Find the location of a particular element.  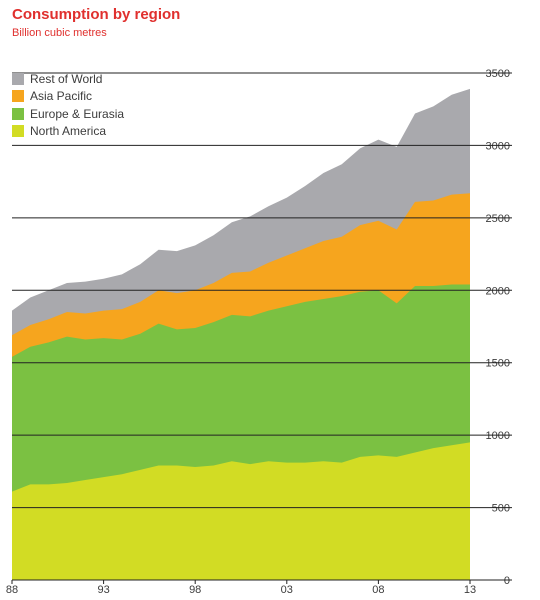

x-tick-label: 98 is located at coordinates (195, 590).